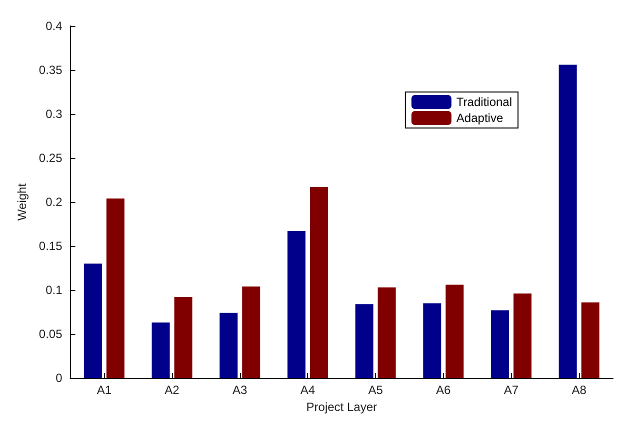 The width and height of the screenshot is (631, 428). Describe the element at coordinates (54, 26) in the screenshot. I see `y-tick-label: 0.4` at that location.